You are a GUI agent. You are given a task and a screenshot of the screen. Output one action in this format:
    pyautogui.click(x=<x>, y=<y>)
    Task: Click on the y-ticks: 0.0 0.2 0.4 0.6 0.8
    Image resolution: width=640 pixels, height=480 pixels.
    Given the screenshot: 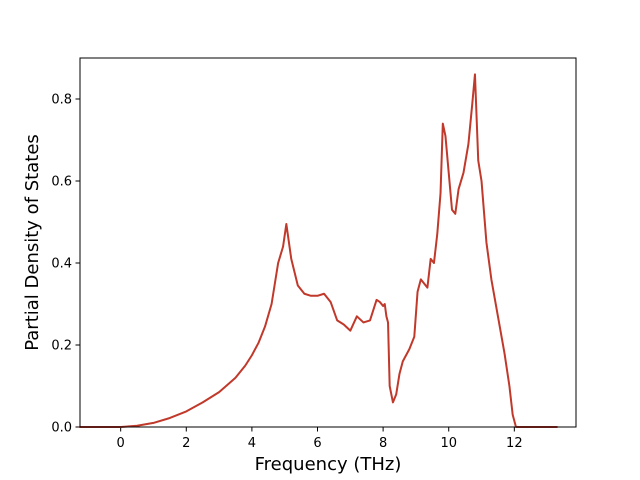 What is the action you would take?
    pyautogui.click(x=65, y=264)
    